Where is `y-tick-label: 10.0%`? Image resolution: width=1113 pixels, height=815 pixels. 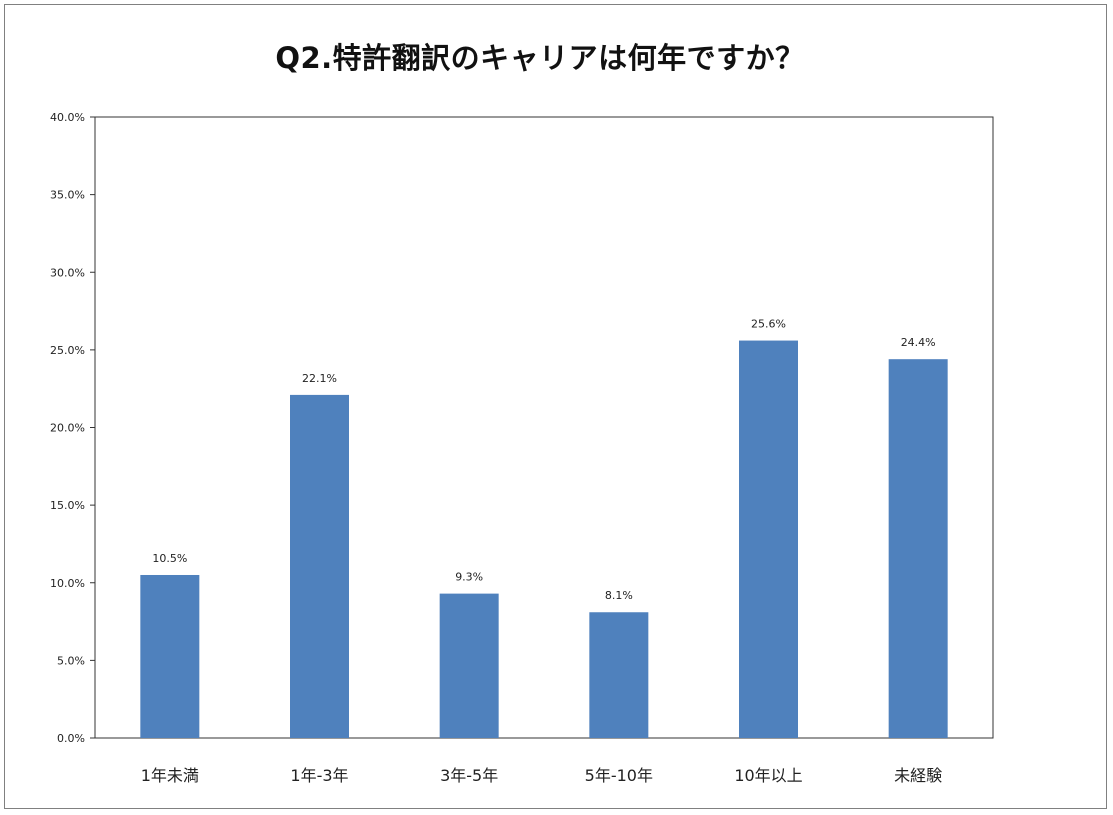
y-tick-label: 10.0% is located at coordinates (67, 583).